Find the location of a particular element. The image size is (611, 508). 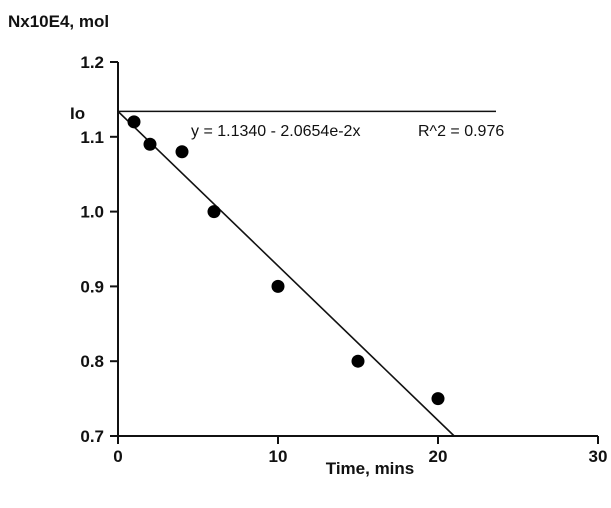

r-squared: R^2 = 0.976 is located at coordinates (461, 131).